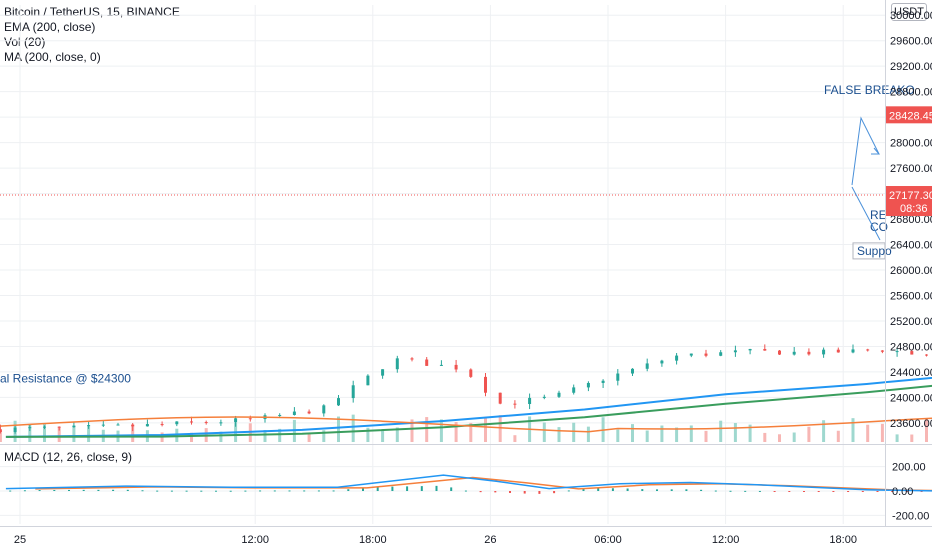 The image size is (932, 550). I want to click on macd-tick-label: 200.00, so click(909, 468).